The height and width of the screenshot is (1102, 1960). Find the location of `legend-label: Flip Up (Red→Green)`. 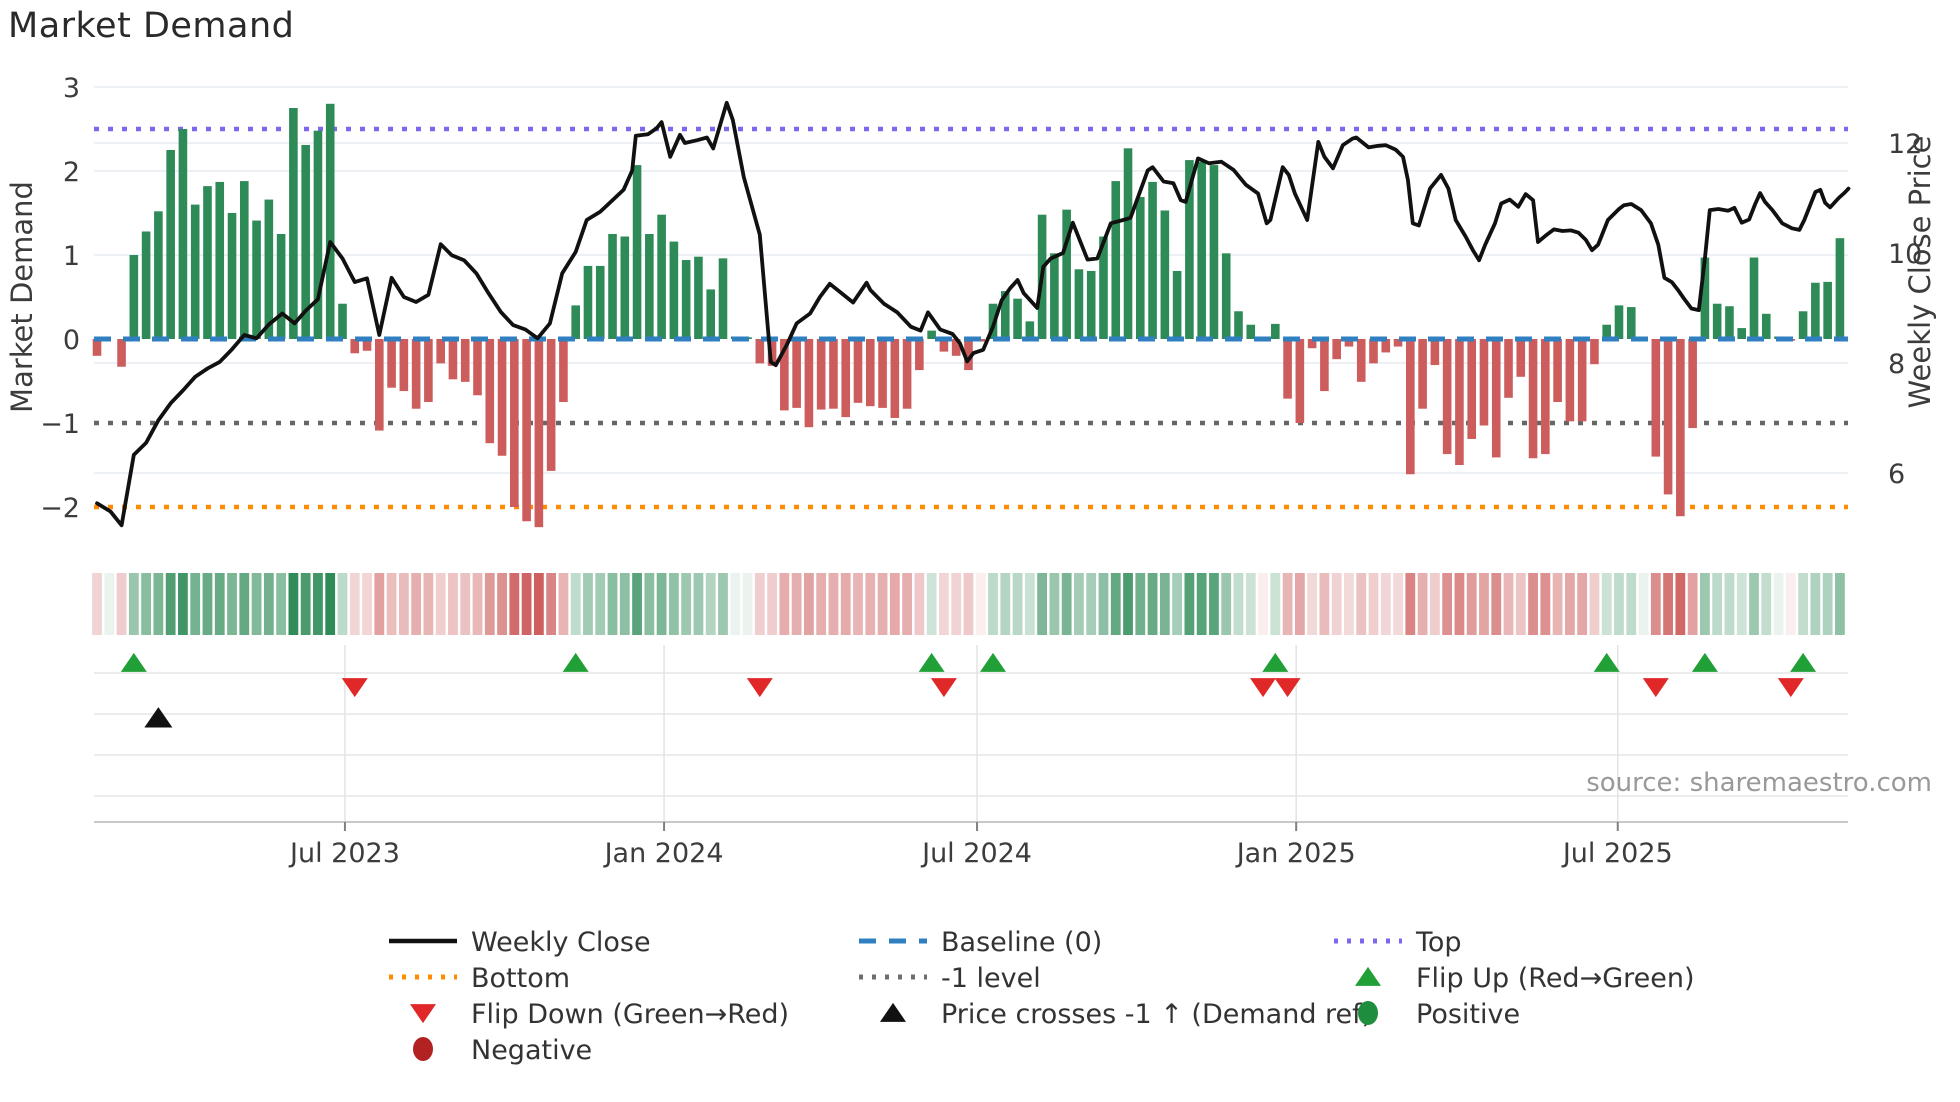

legend-label: Flip Up (Red→Green) is located at coordinates (1555, 978).